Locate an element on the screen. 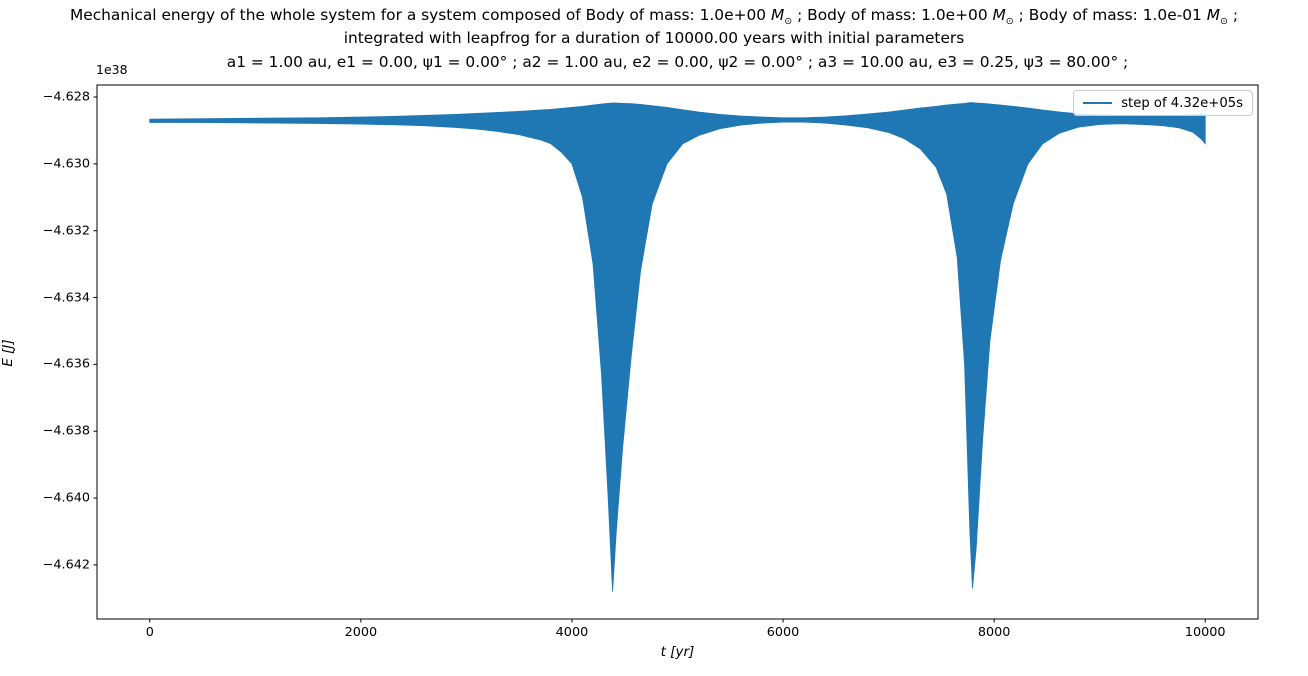 The height and width of the screenshot is (676, 1308). y-tick-label: −4.636 is located at coordinates (66, 364).